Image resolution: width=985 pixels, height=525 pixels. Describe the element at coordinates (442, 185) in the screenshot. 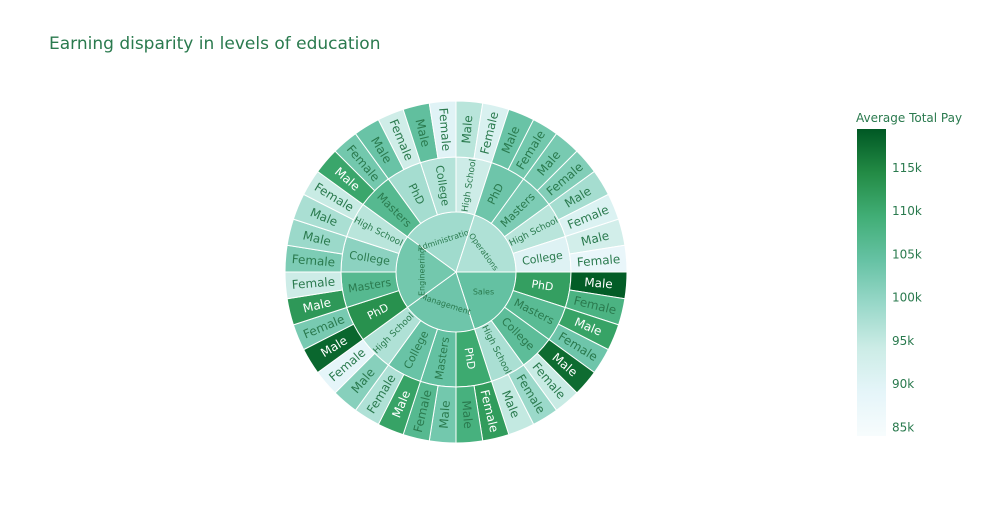

I see `level-administration-college-label: College` at that location.